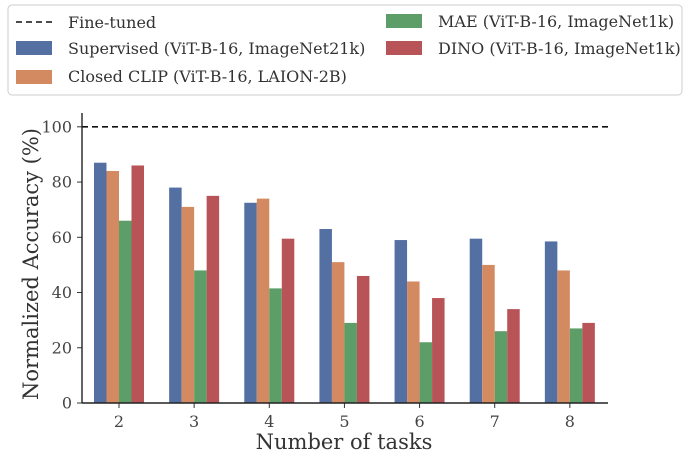 This screenshot has height=466, width=690. I want to click on legend-entry-closed-clip: Closed CLIP (ViT-B-16, LAION-2B), so click(181, 76).